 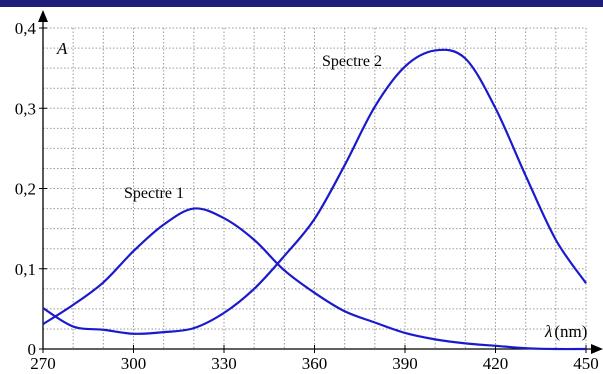 I want to click on x-tick-label: 300, so click(x=134, y=363).